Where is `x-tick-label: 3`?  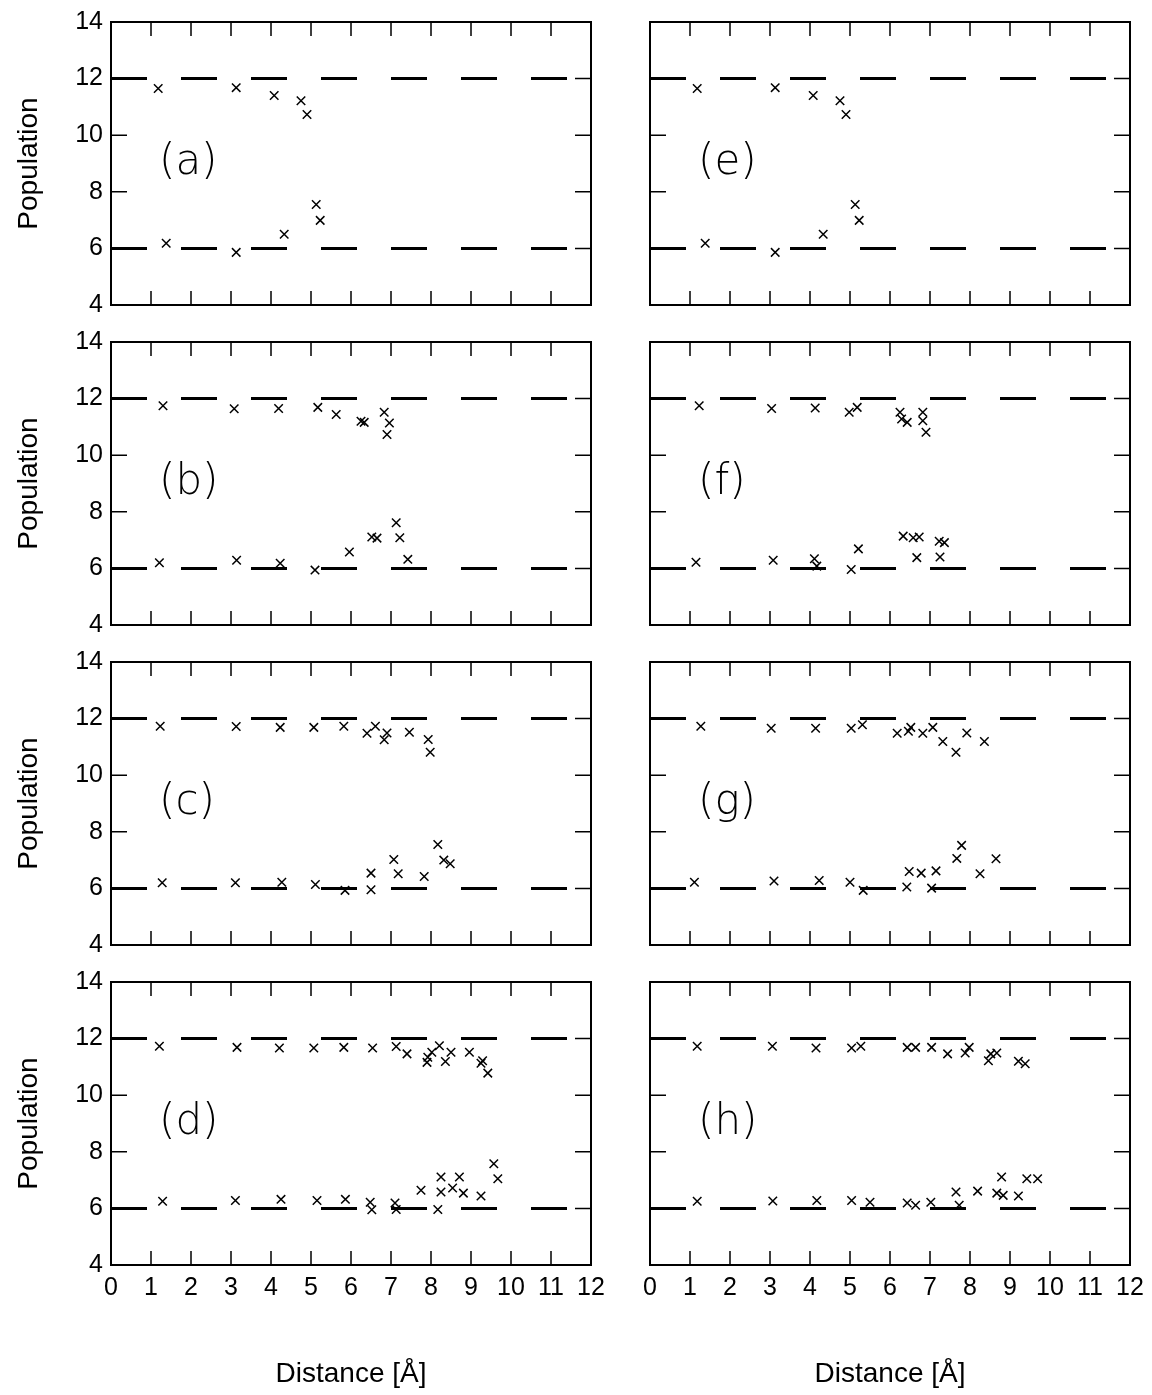 x-tick-label: 3 is located at coordinates (770, 1285).